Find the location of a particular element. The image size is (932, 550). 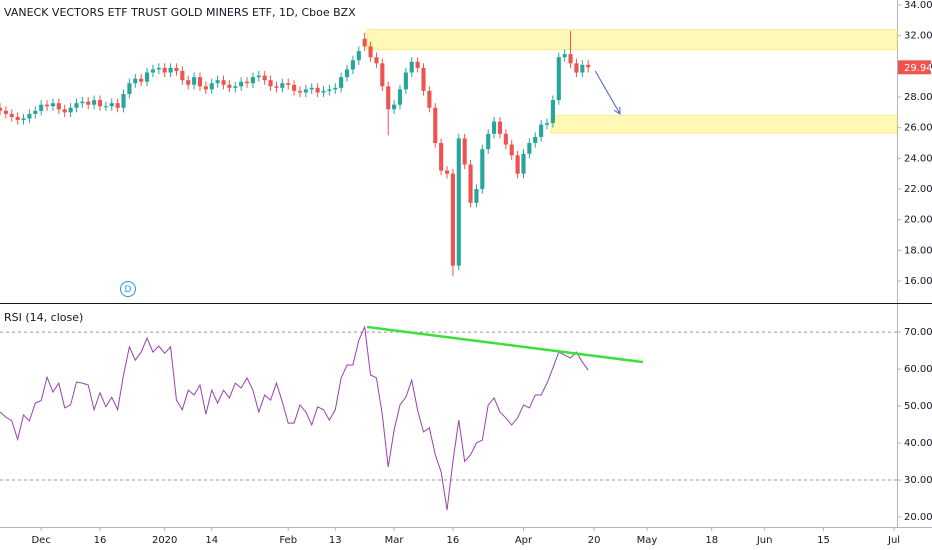

indicator-title: RSI (14, close) is located at coordinates (43, 317).